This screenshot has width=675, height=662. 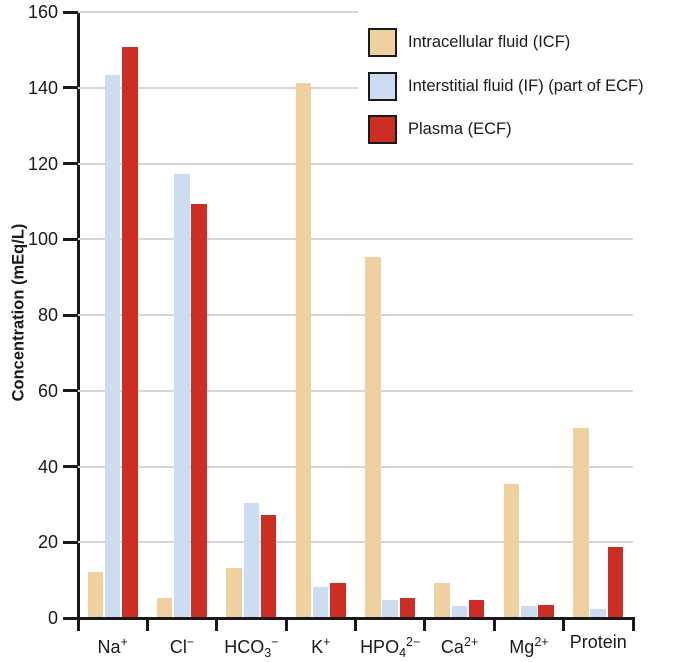 I want to click on legend-swatch-plasma, so click(x=382, y=129).